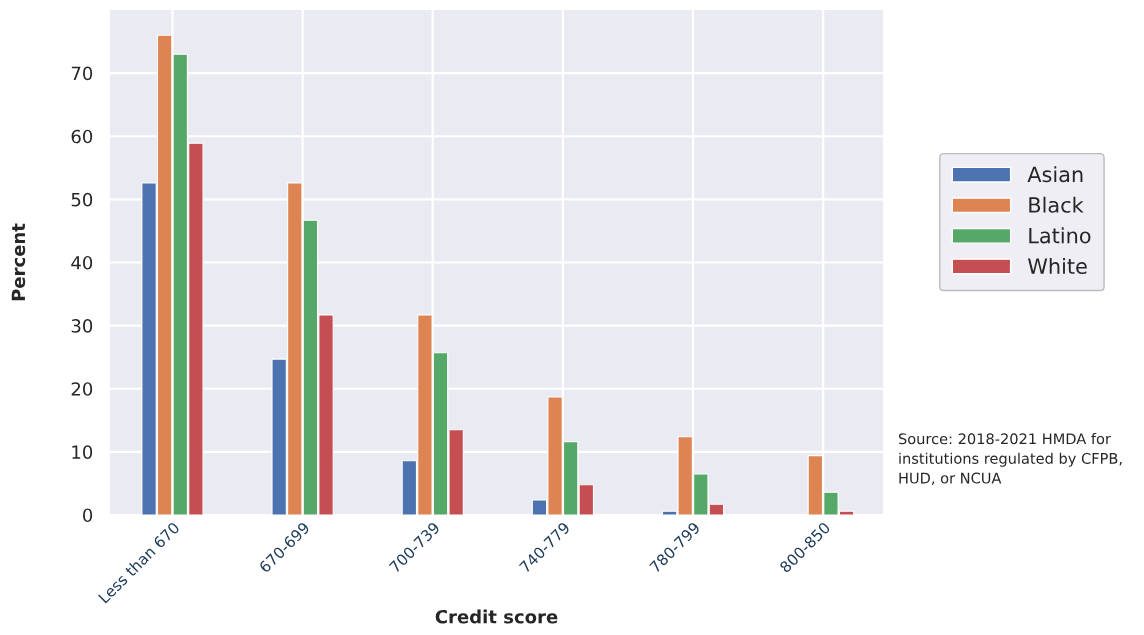  I want to click on legend-label: Asian, so click(1055, 174).